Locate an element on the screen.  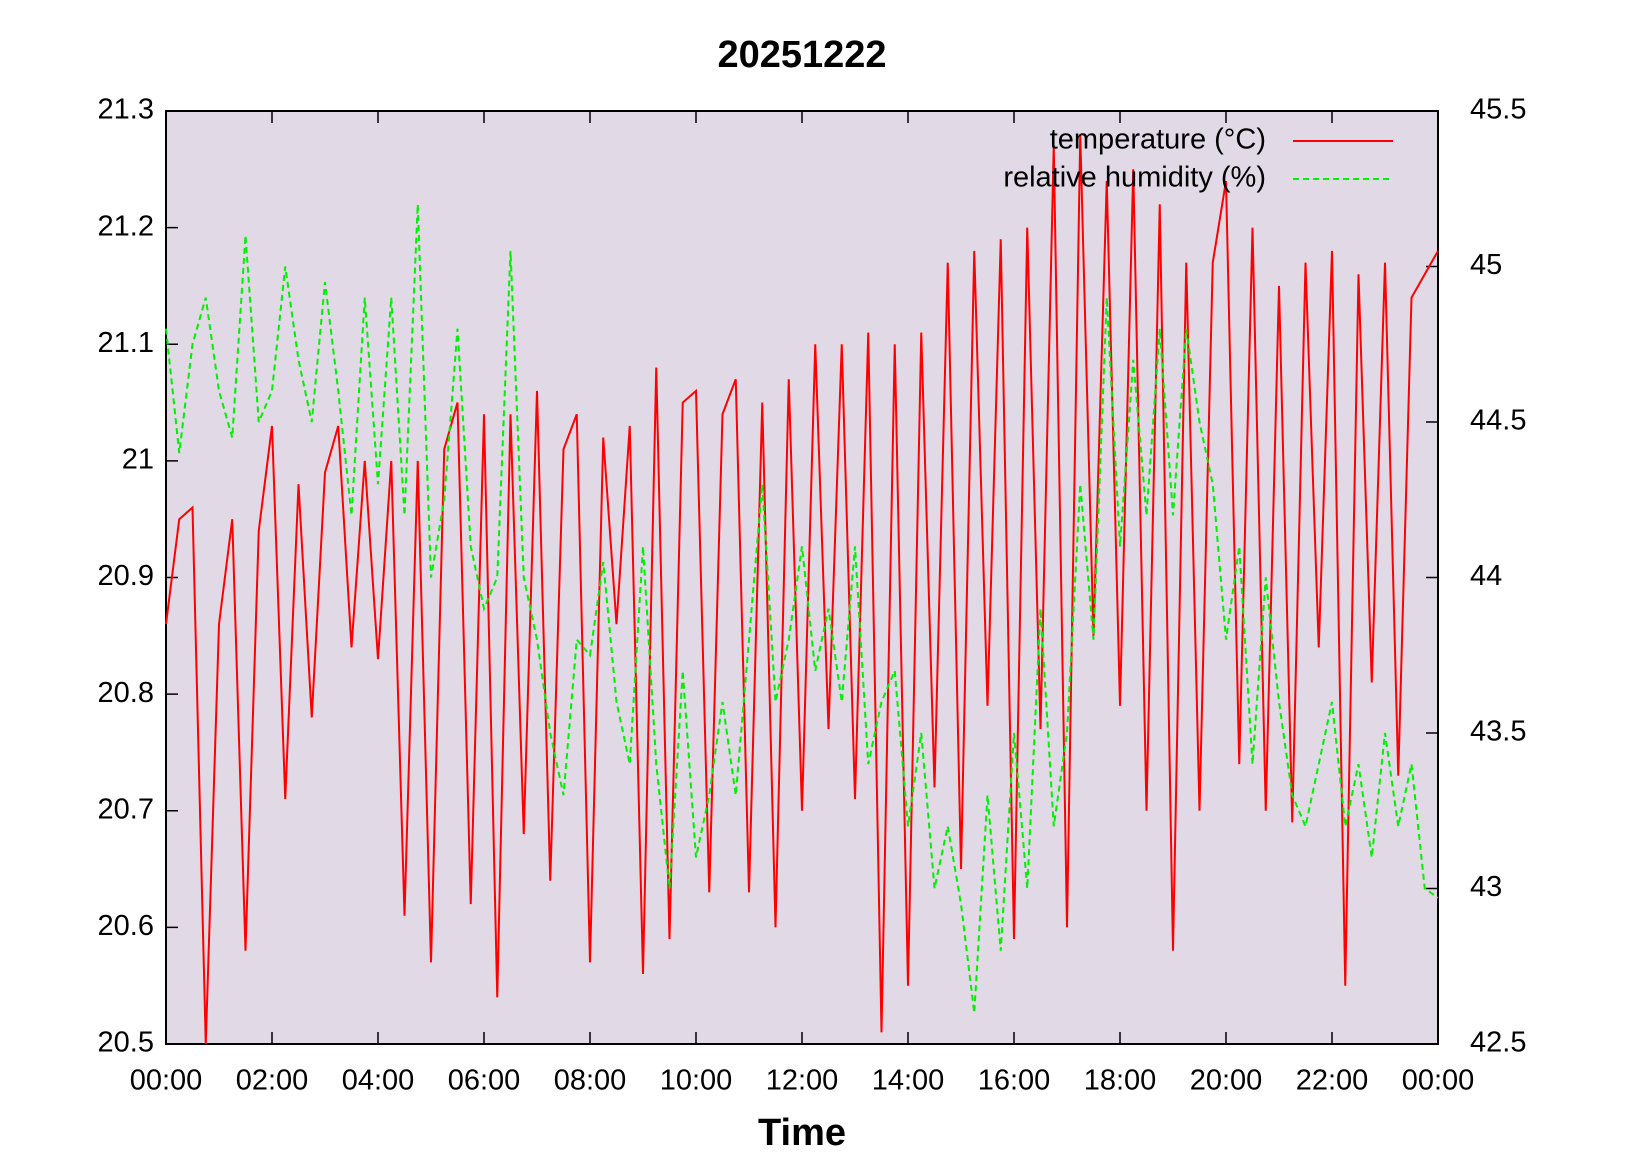
x-axis-label: Time is located at coordinates (802, 1133).